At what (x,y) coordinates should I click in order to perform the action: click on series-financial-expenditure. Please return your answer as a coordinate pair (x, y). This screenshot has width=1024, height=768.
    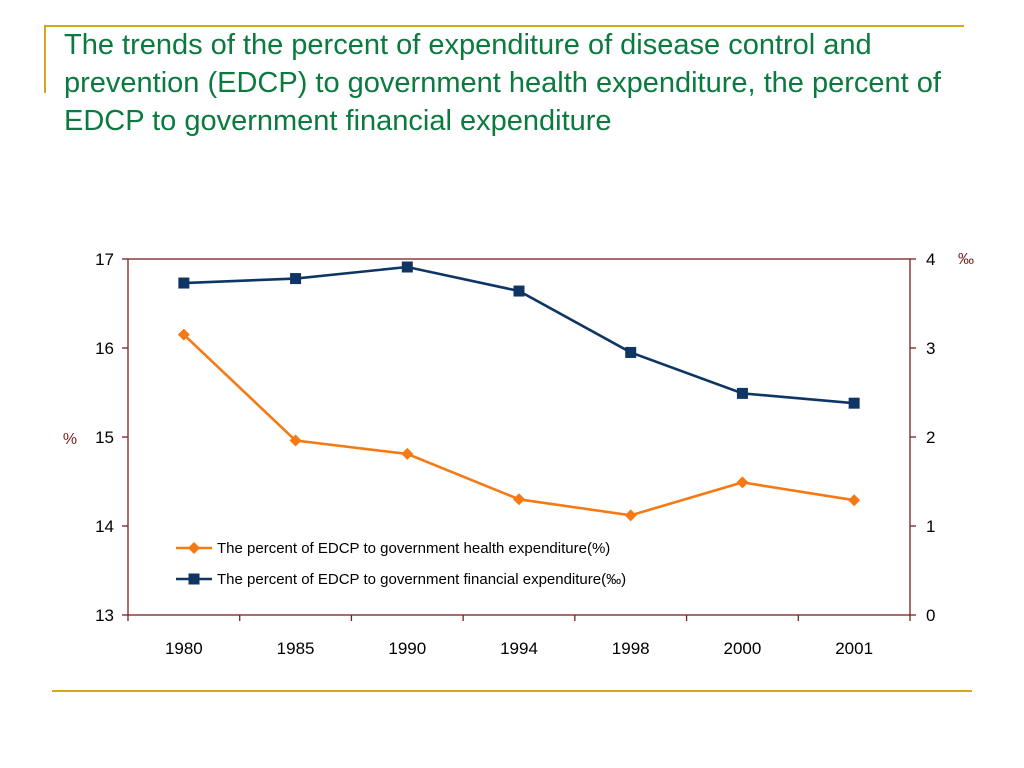
    Looking at the image, I should click on (519, 335).